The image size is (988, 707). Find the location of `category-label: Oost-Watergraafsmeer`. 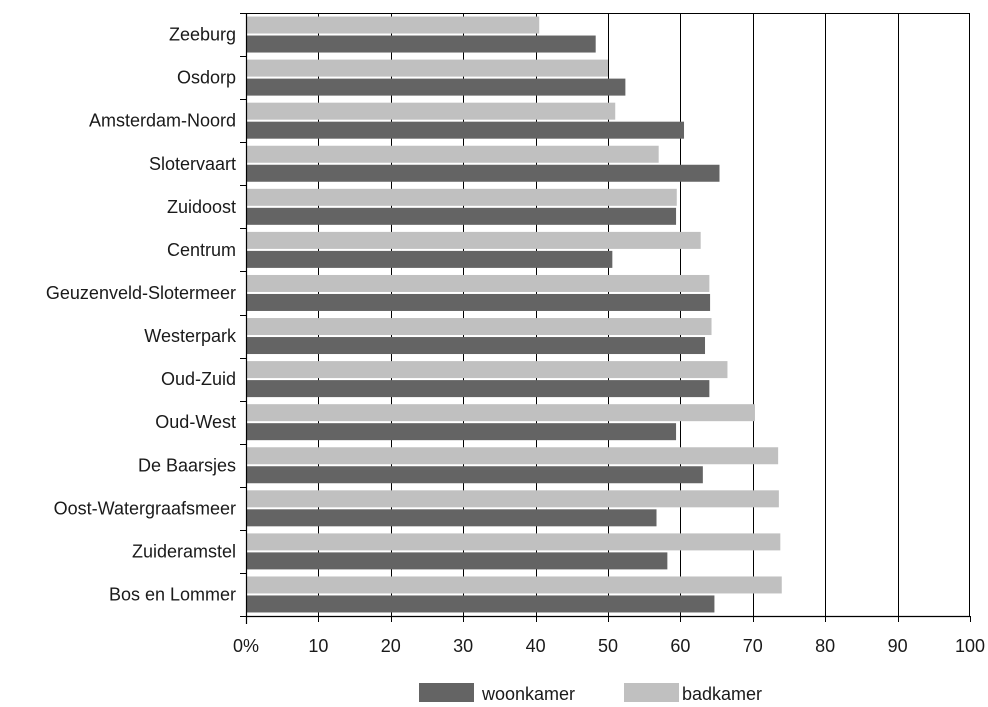

category-label: Oost-Watergraafsmeer is located at coordinates (145, 508).